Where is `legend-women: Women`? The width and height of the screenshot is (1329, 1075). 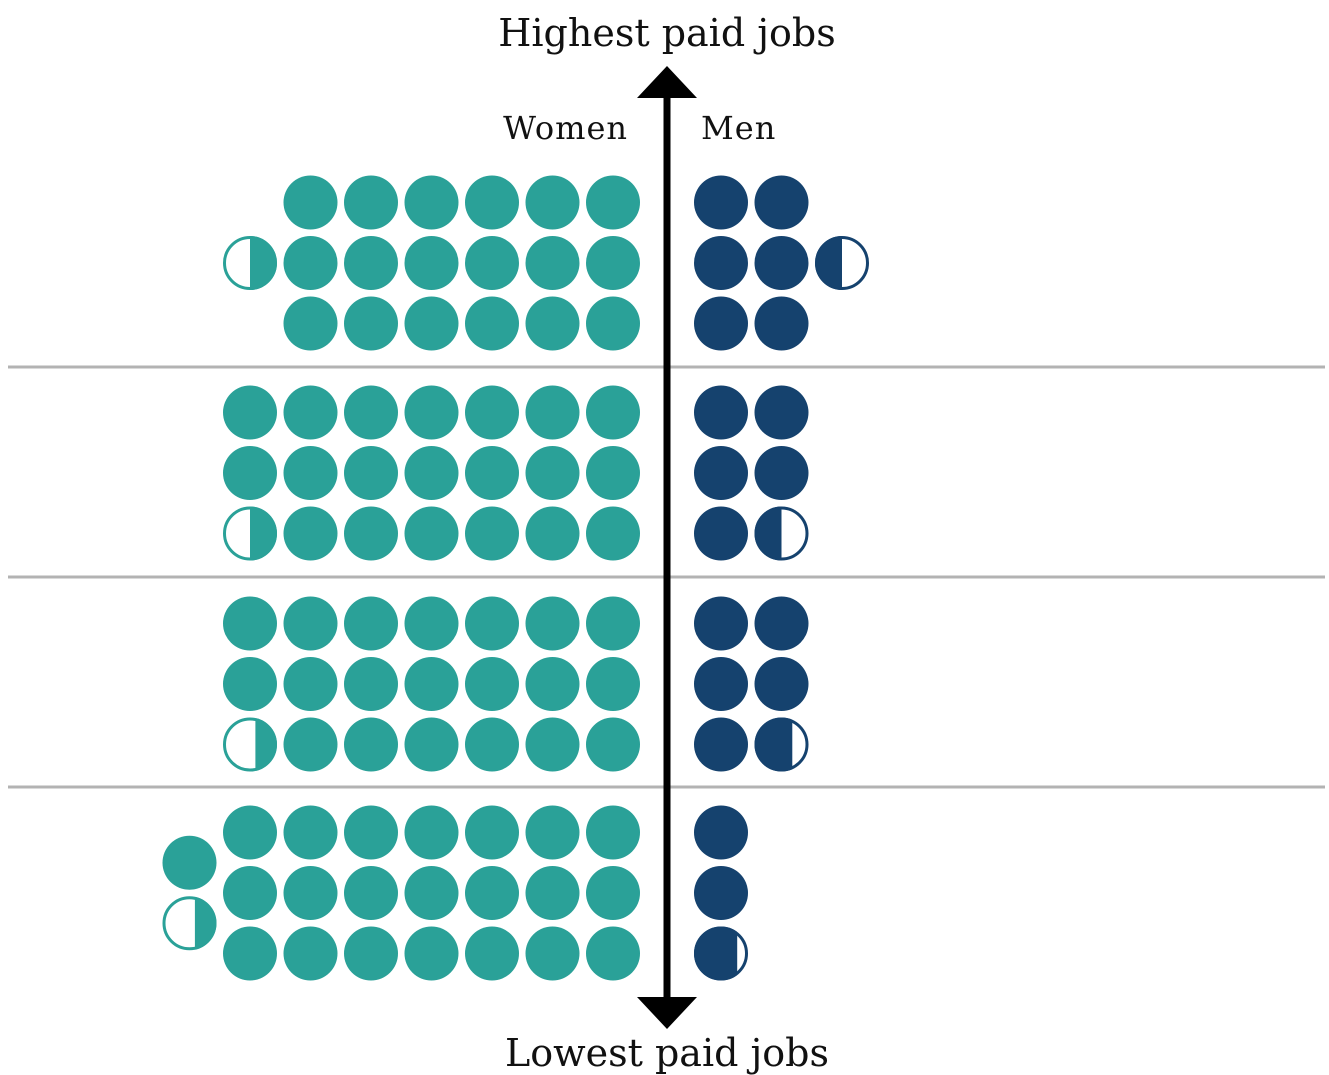 legend-women: Women is located at coordinates (565, 128).